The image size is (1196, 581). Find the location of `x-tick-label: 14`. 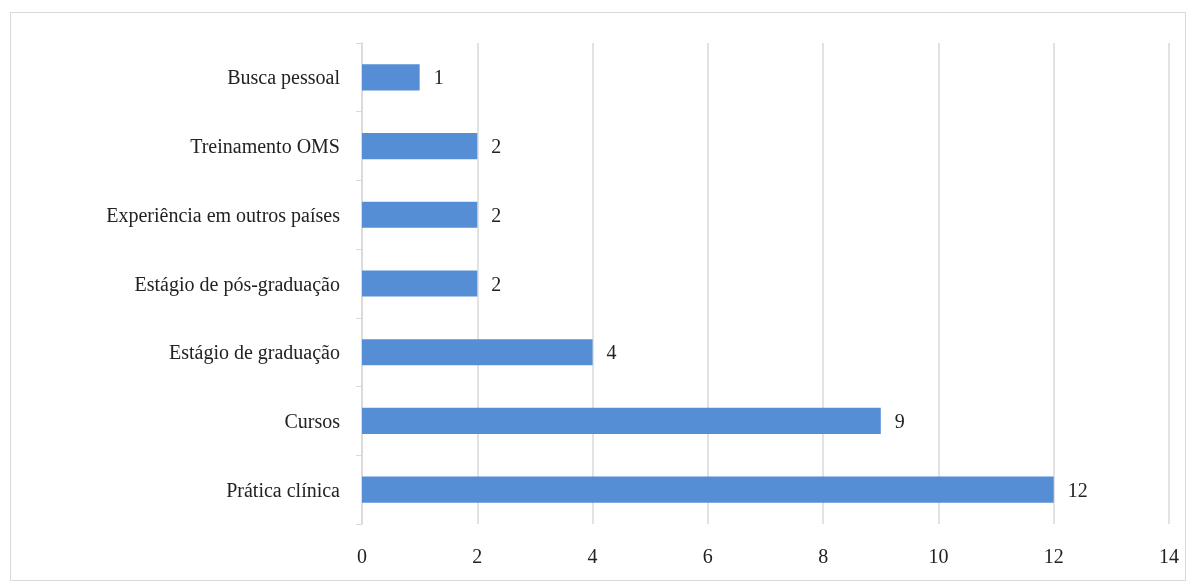

x-tick-label: 14 is located at coordinates (1169, 556).